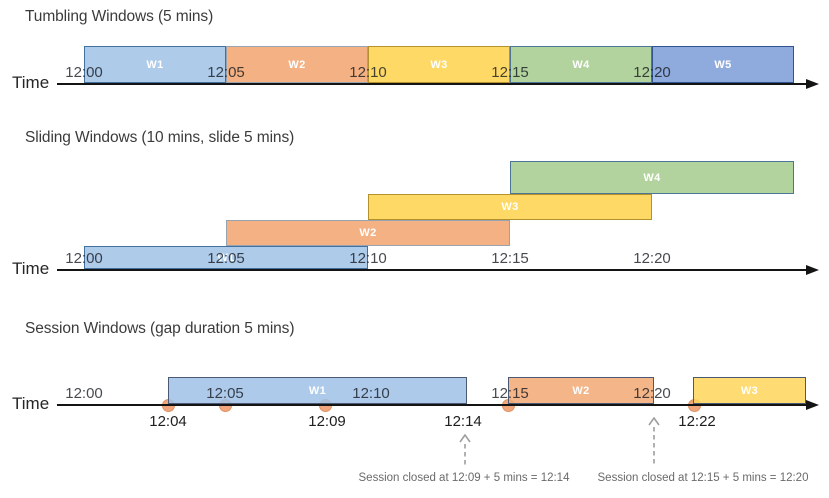 Image resolution: width=829 pixels, height=498 pixels. What do you see at coordinates (168, 421) in the screenshot?
I see `event-time-label: 12:04` at bounding box center [168, 421].